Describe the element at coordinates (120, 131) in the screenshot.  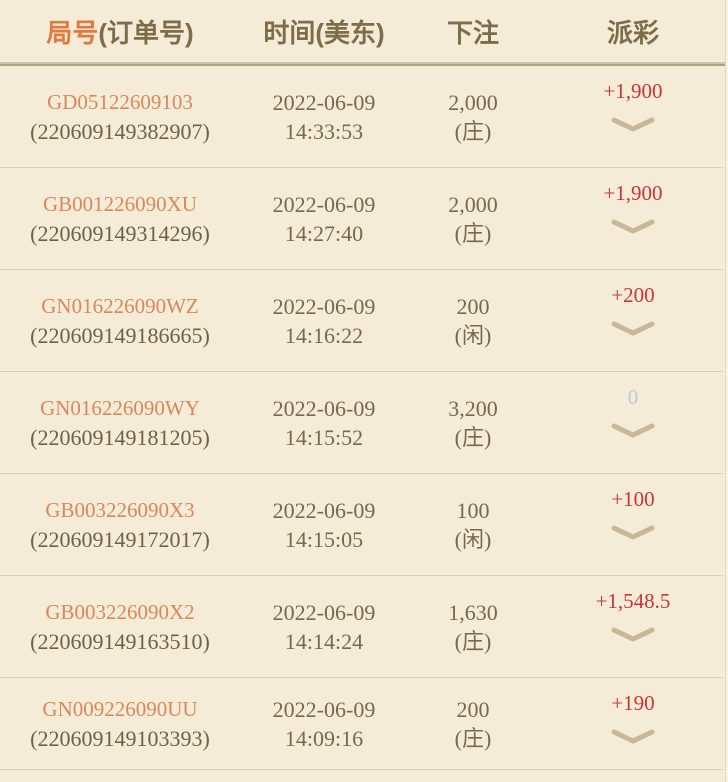
I see `order-number: (220609149382907)` at that location.